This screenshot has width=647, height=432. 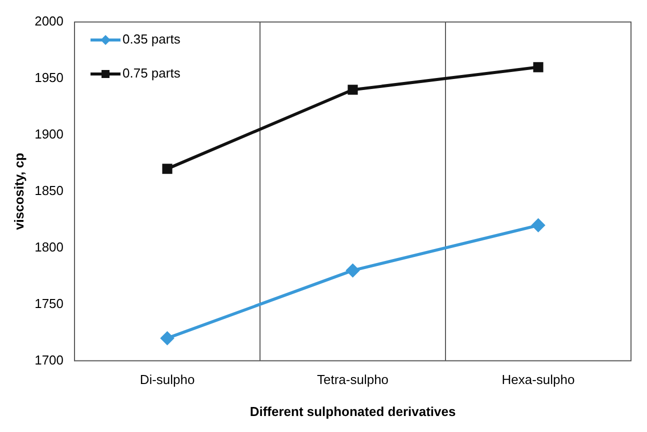 I want to click on y-tick-label: 2000, so click(x=49, y=21).